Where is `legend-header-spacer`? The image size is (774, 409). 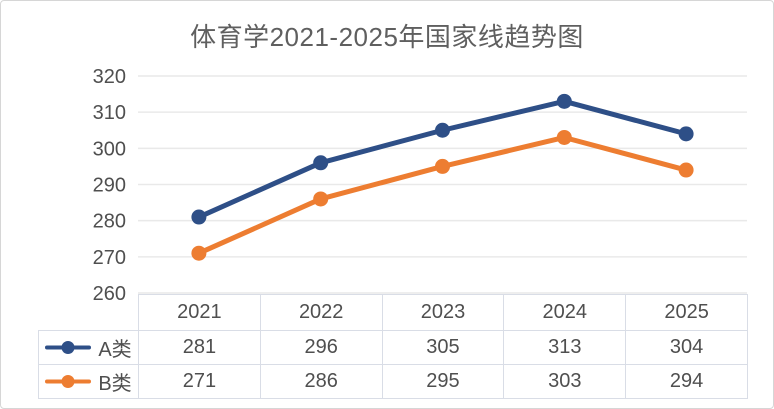 legend-header-spacer is located at coordinates (89, 313).